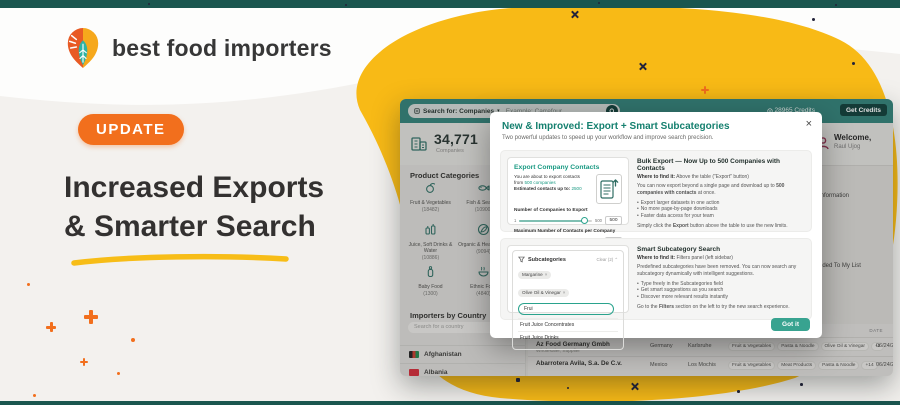 This screenshot has height=405, width=900. I want to click on category-count: (4840), so click(483, 294).